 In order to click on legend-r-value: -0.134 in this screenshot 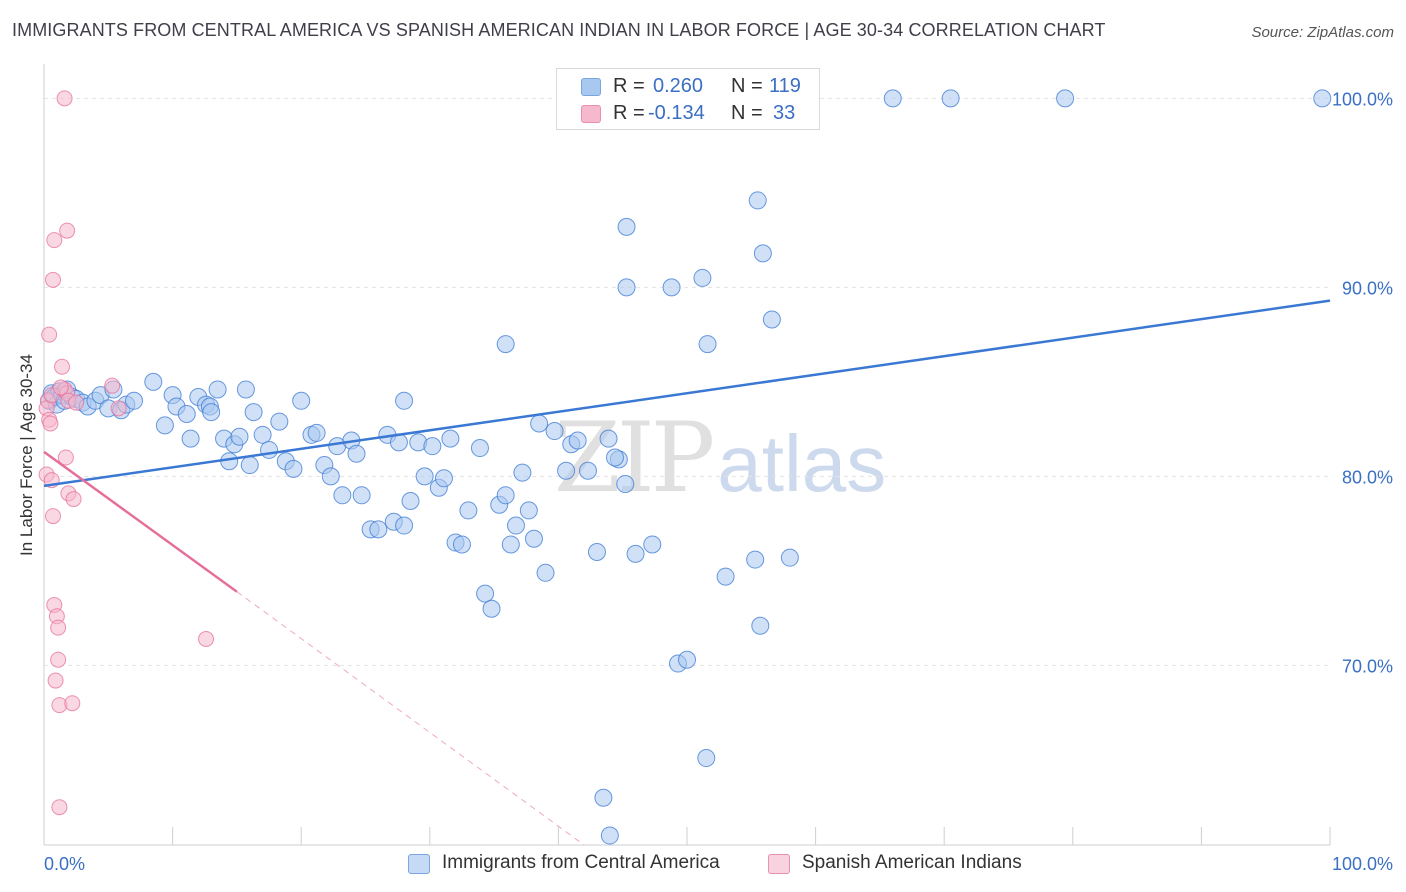, I will do `click(676, 113)`.